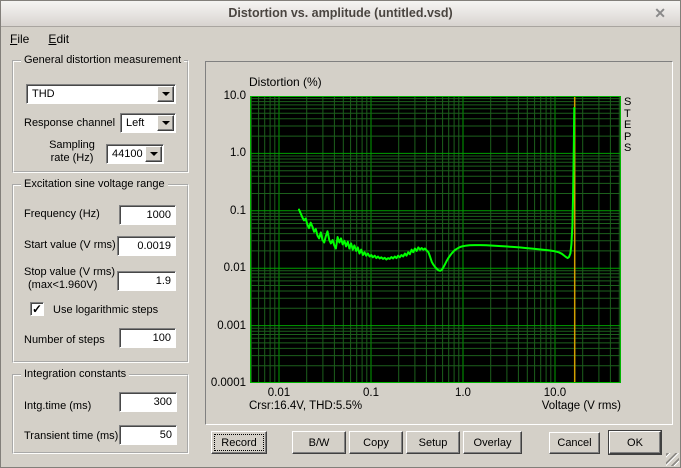 The height and width of the screenshot is (468, 681). I want to click on x-tick-label: 1.0, so click(462, 393).